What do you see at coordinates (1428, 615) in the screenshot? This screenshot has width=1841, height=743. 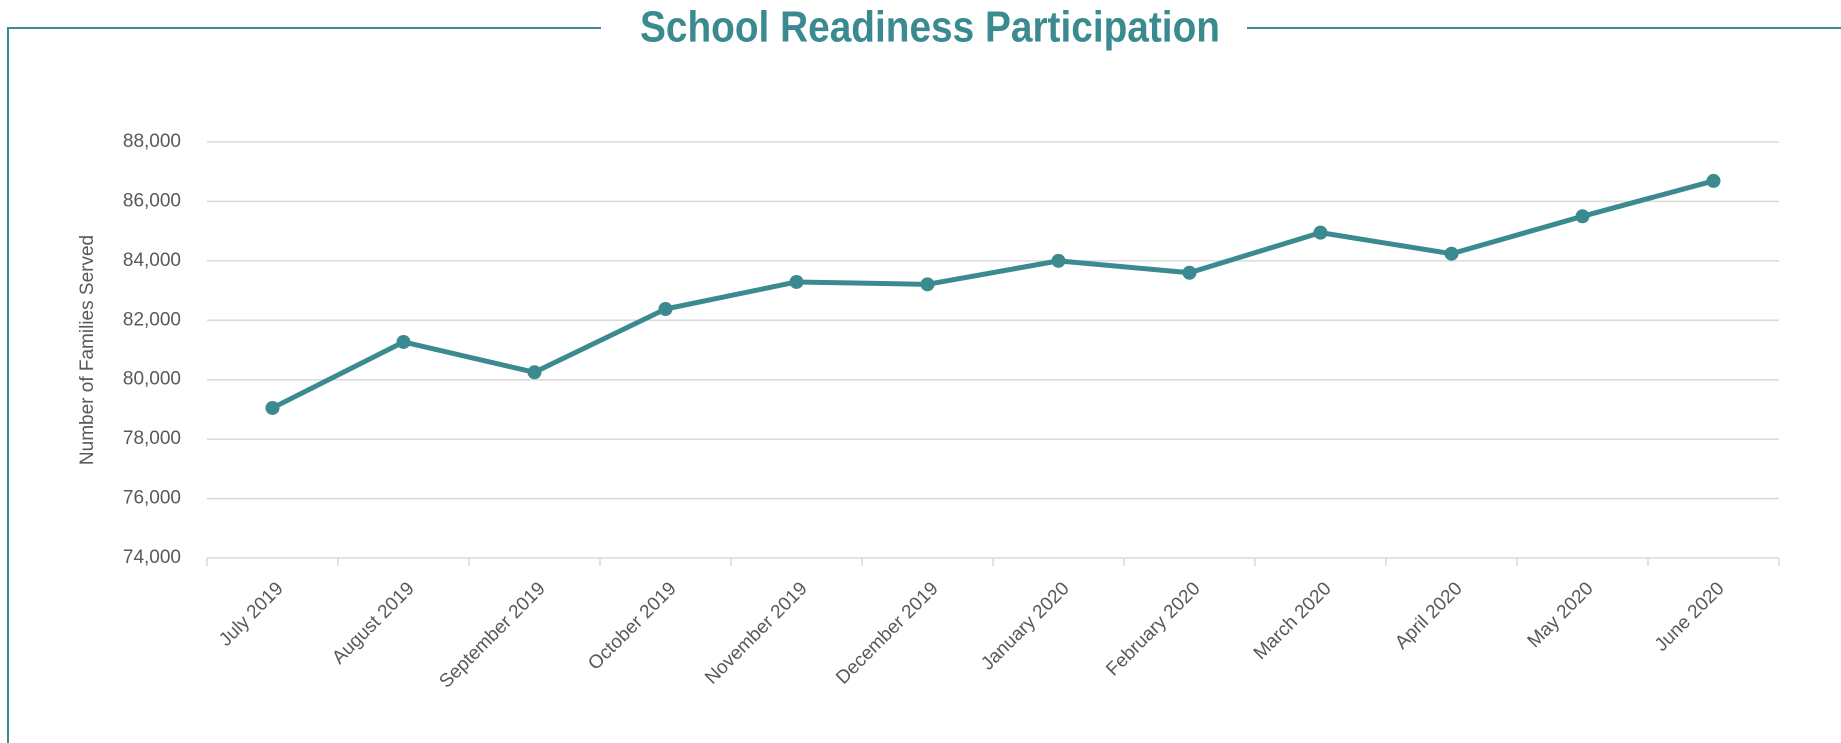 I see `x-tick-label: April 2020` at bounding box center [1428, 615].